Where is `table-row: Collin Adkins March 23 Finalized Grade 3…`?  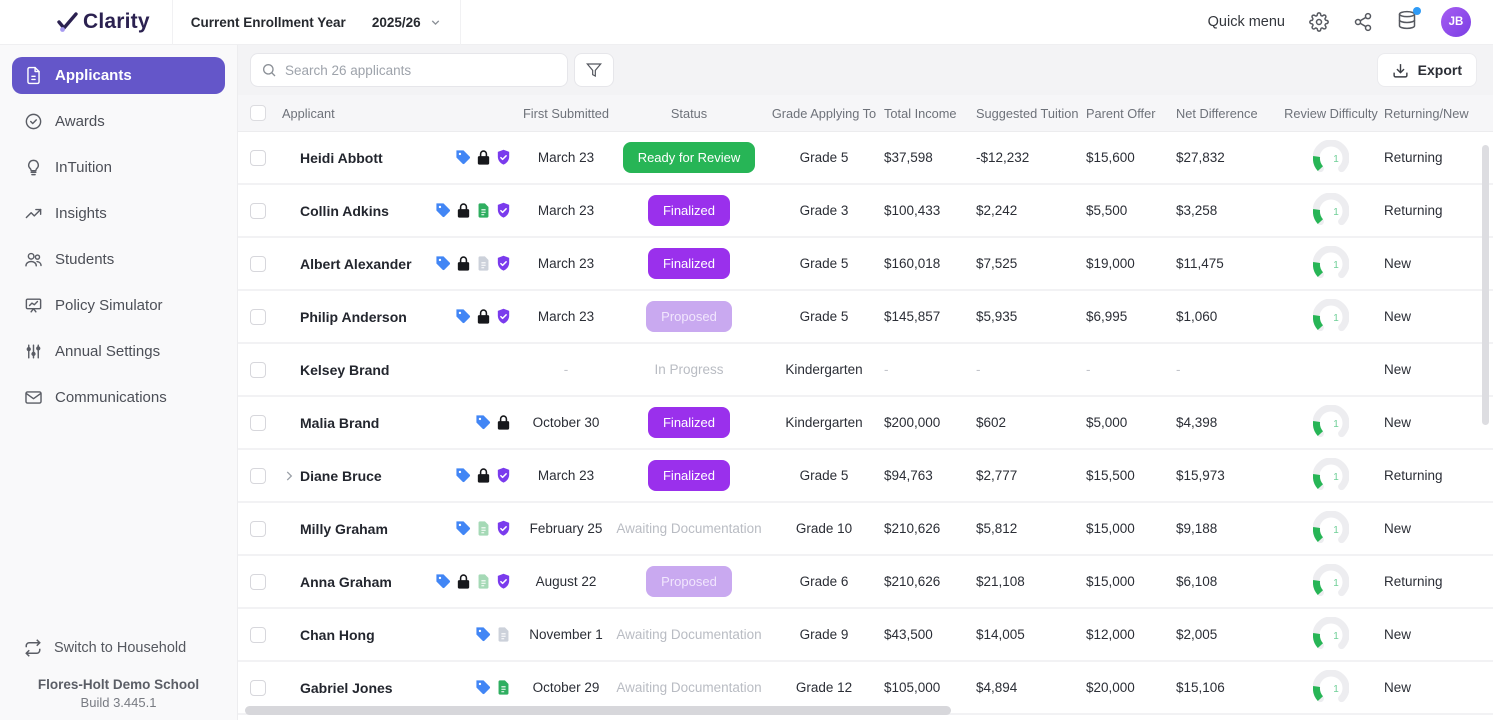 table-row: Collin Adkins March 23 Finalized Grade 3… is located at coordinates (865, 211).